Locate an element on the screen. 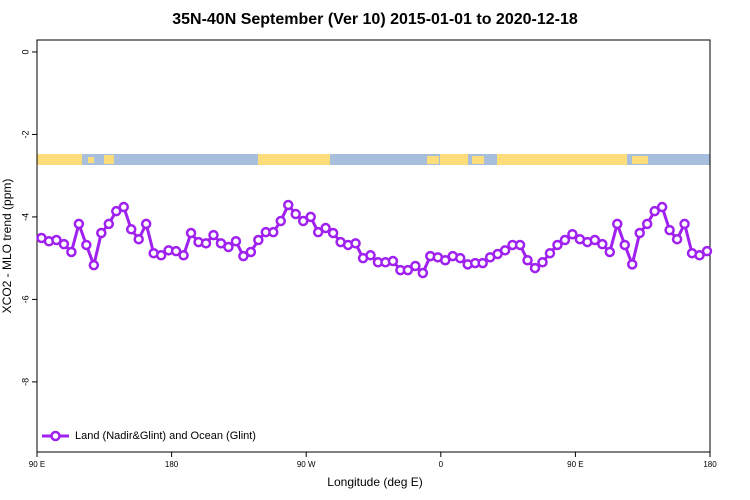  y-axis-label: XCO2 - MLO trend (ppm) is located at coordinates (7, 246).